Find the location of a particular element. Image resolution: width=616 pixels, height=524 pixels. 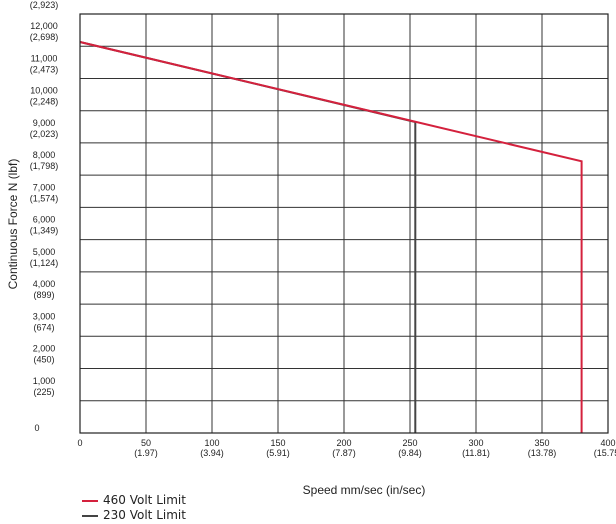

y-tick-label: 5,000 is located at coordinates (44, 252).